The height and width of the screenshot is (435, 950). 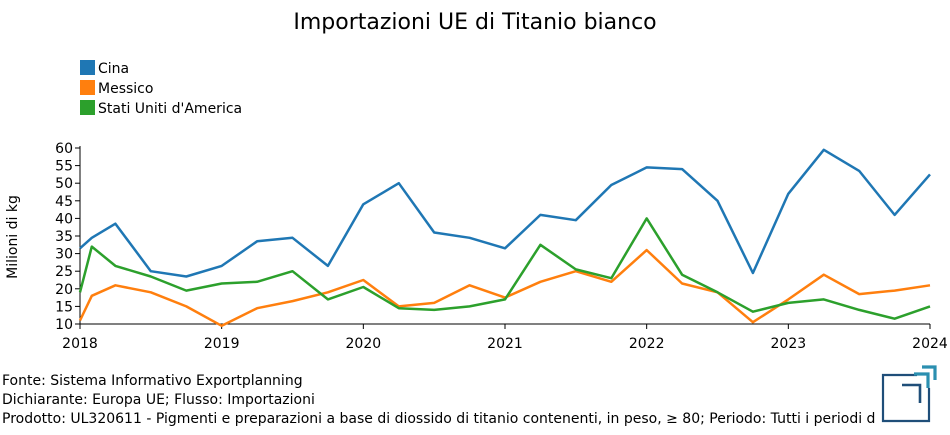 I want to click on y-tick-label: 55, so click(x=64, y=167).